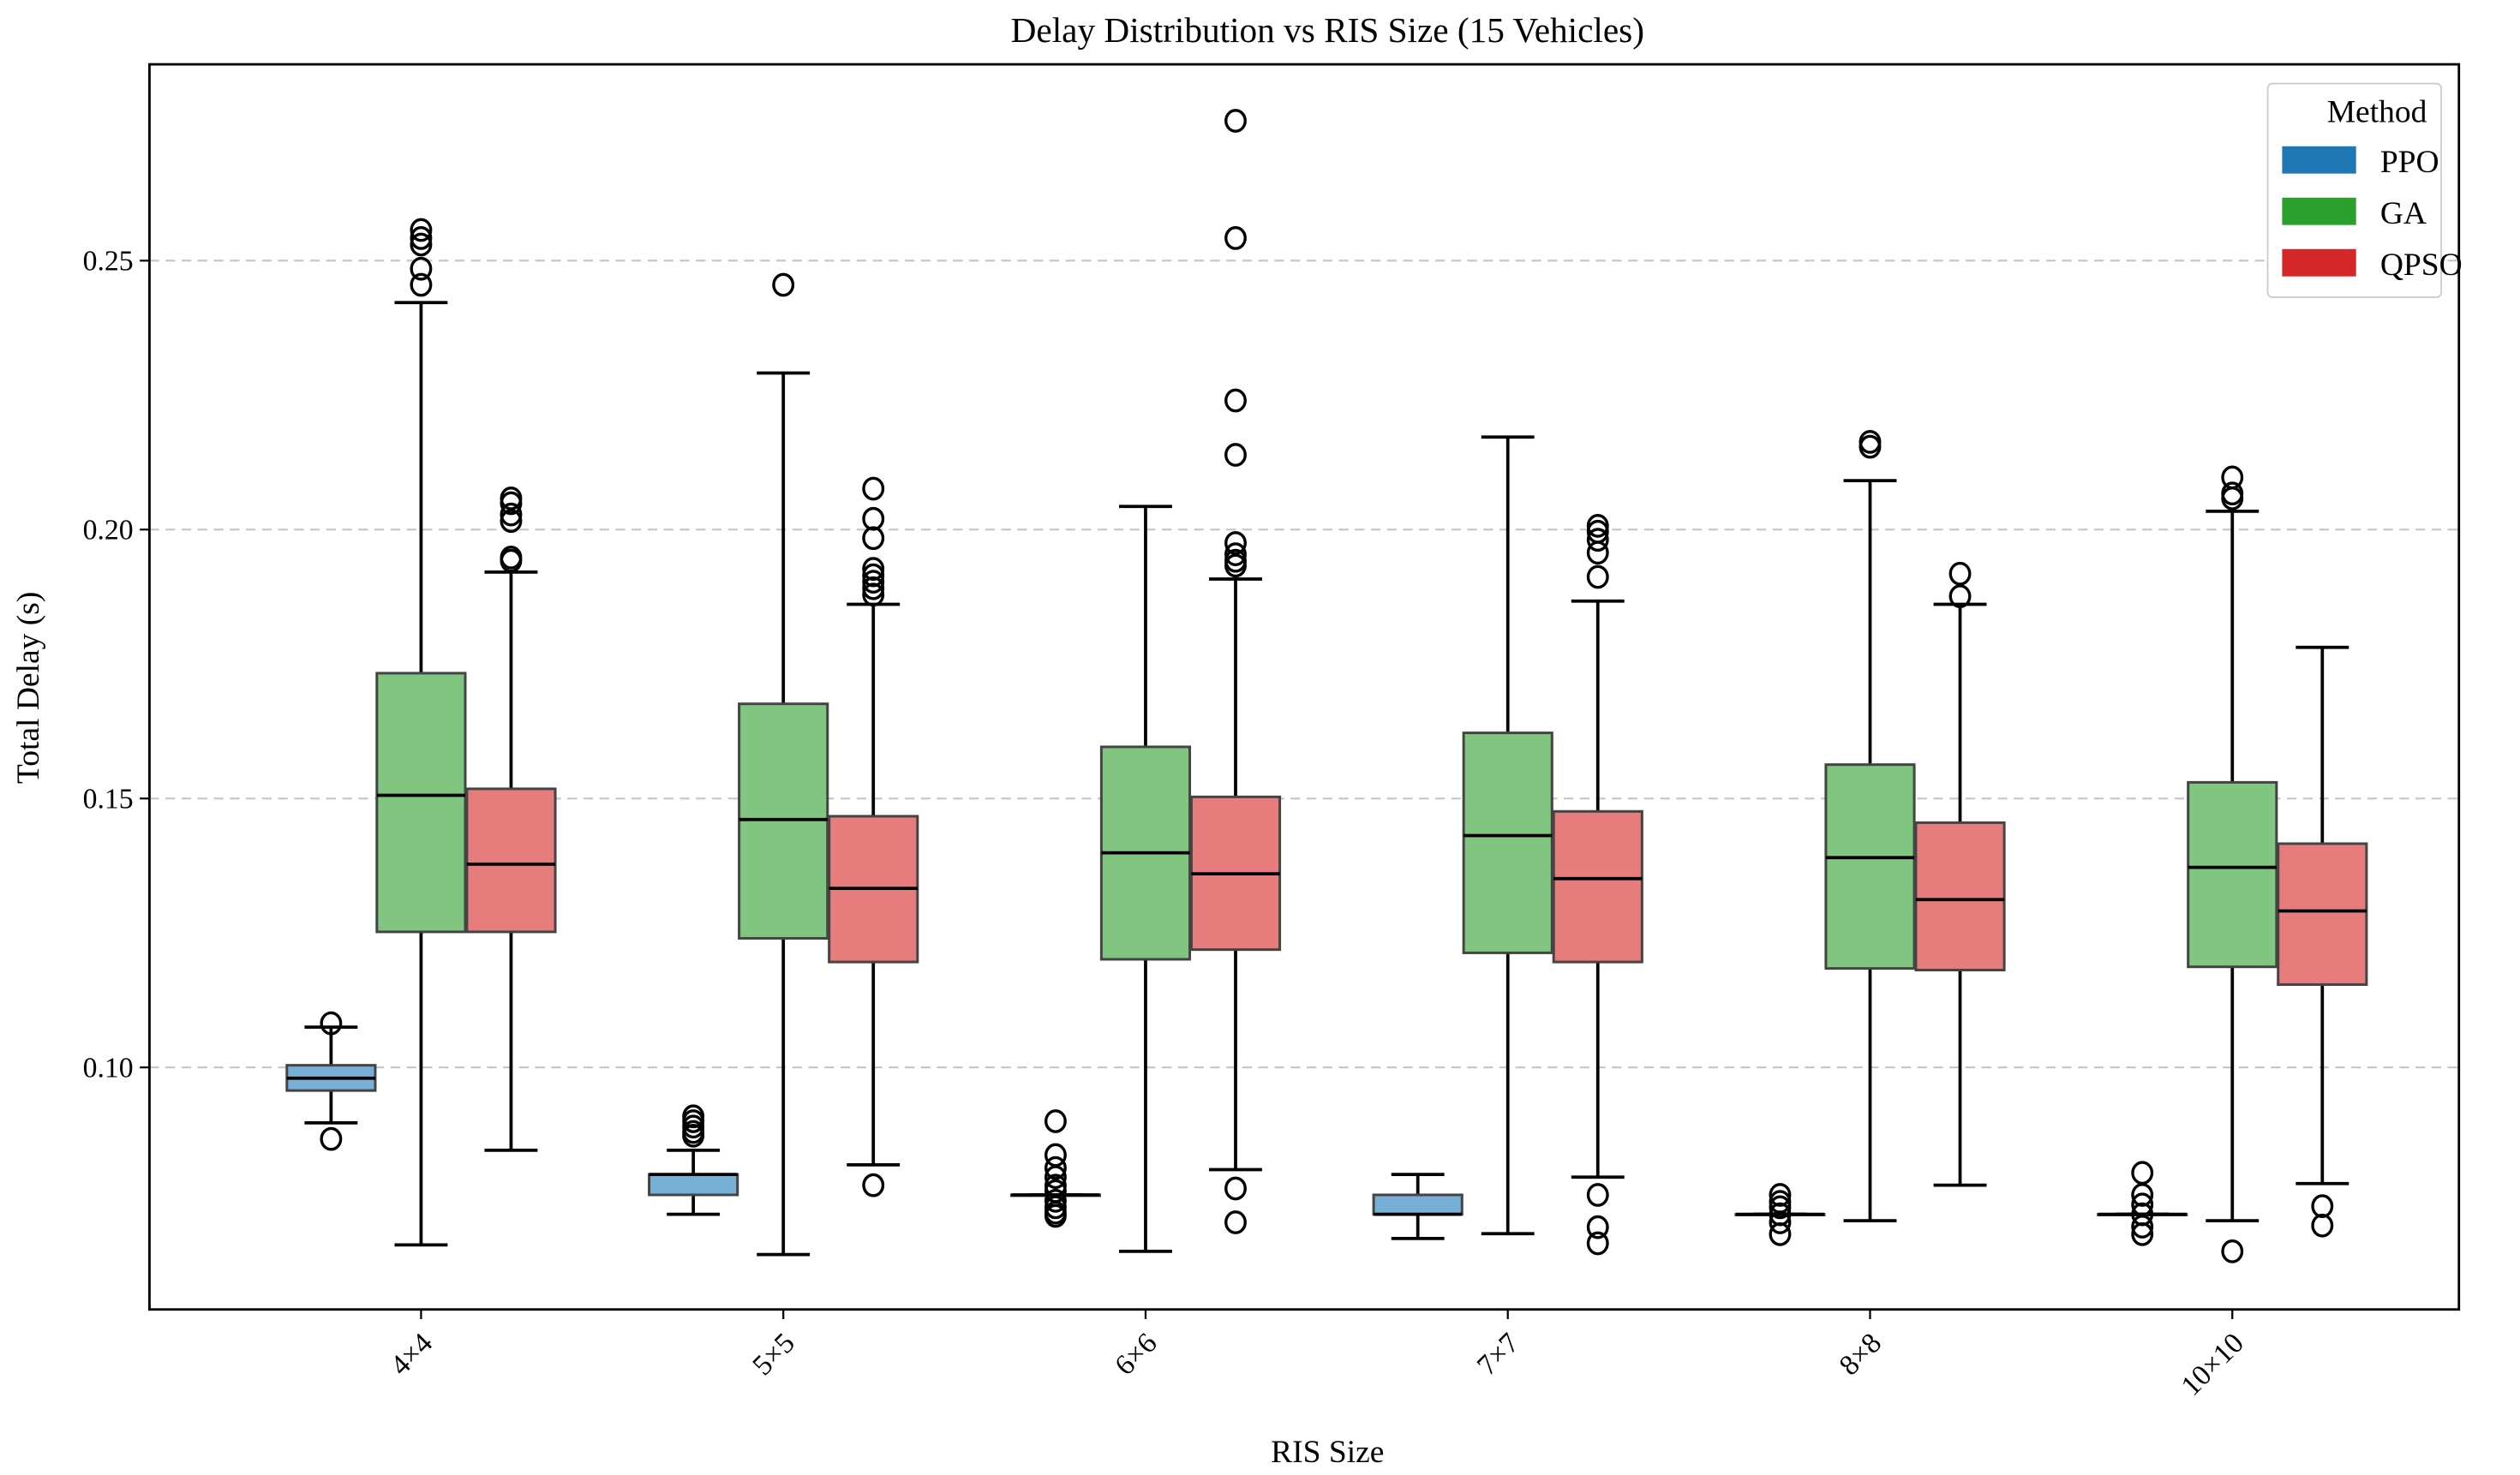 The width and height of the screenshot is (2520, 1475). Describe the element at coordinates (1498, 1354) in the screenshot. I see `x-tick-label: 7×7` at that location.